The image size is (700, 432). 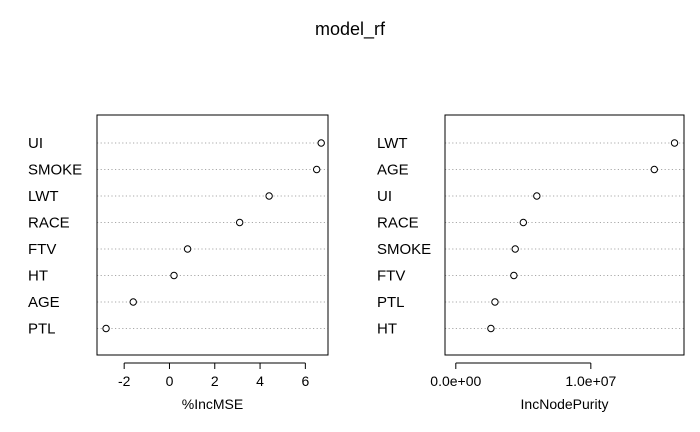 What do you see at coordinates (212, 404) in the screenshot?
I see `x-axis-title: %IncMSE` at bounding box center [212, 404].